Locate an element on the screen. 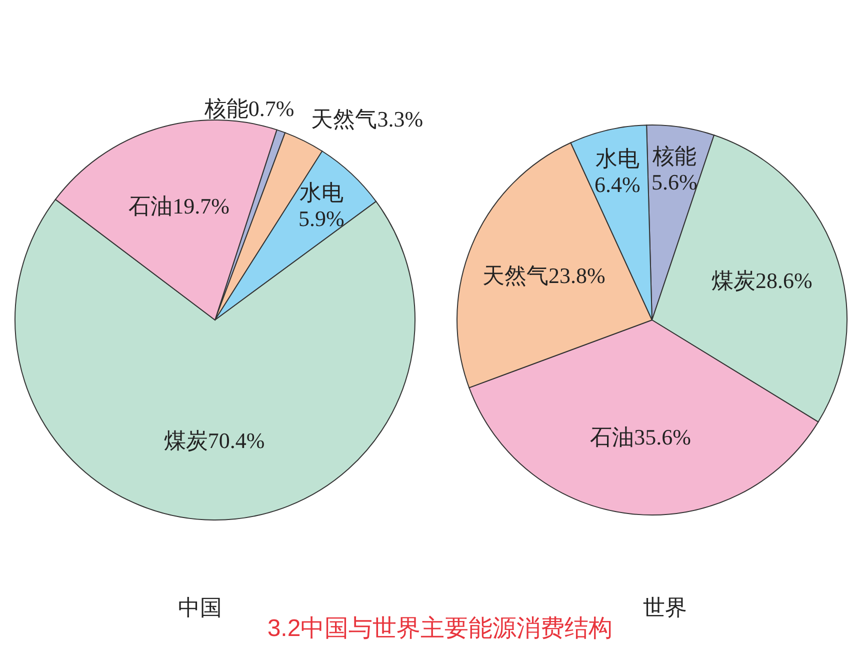 The height and width of the screenshot is (645, 860). text: 中国 is located at coordinates (200, 607).